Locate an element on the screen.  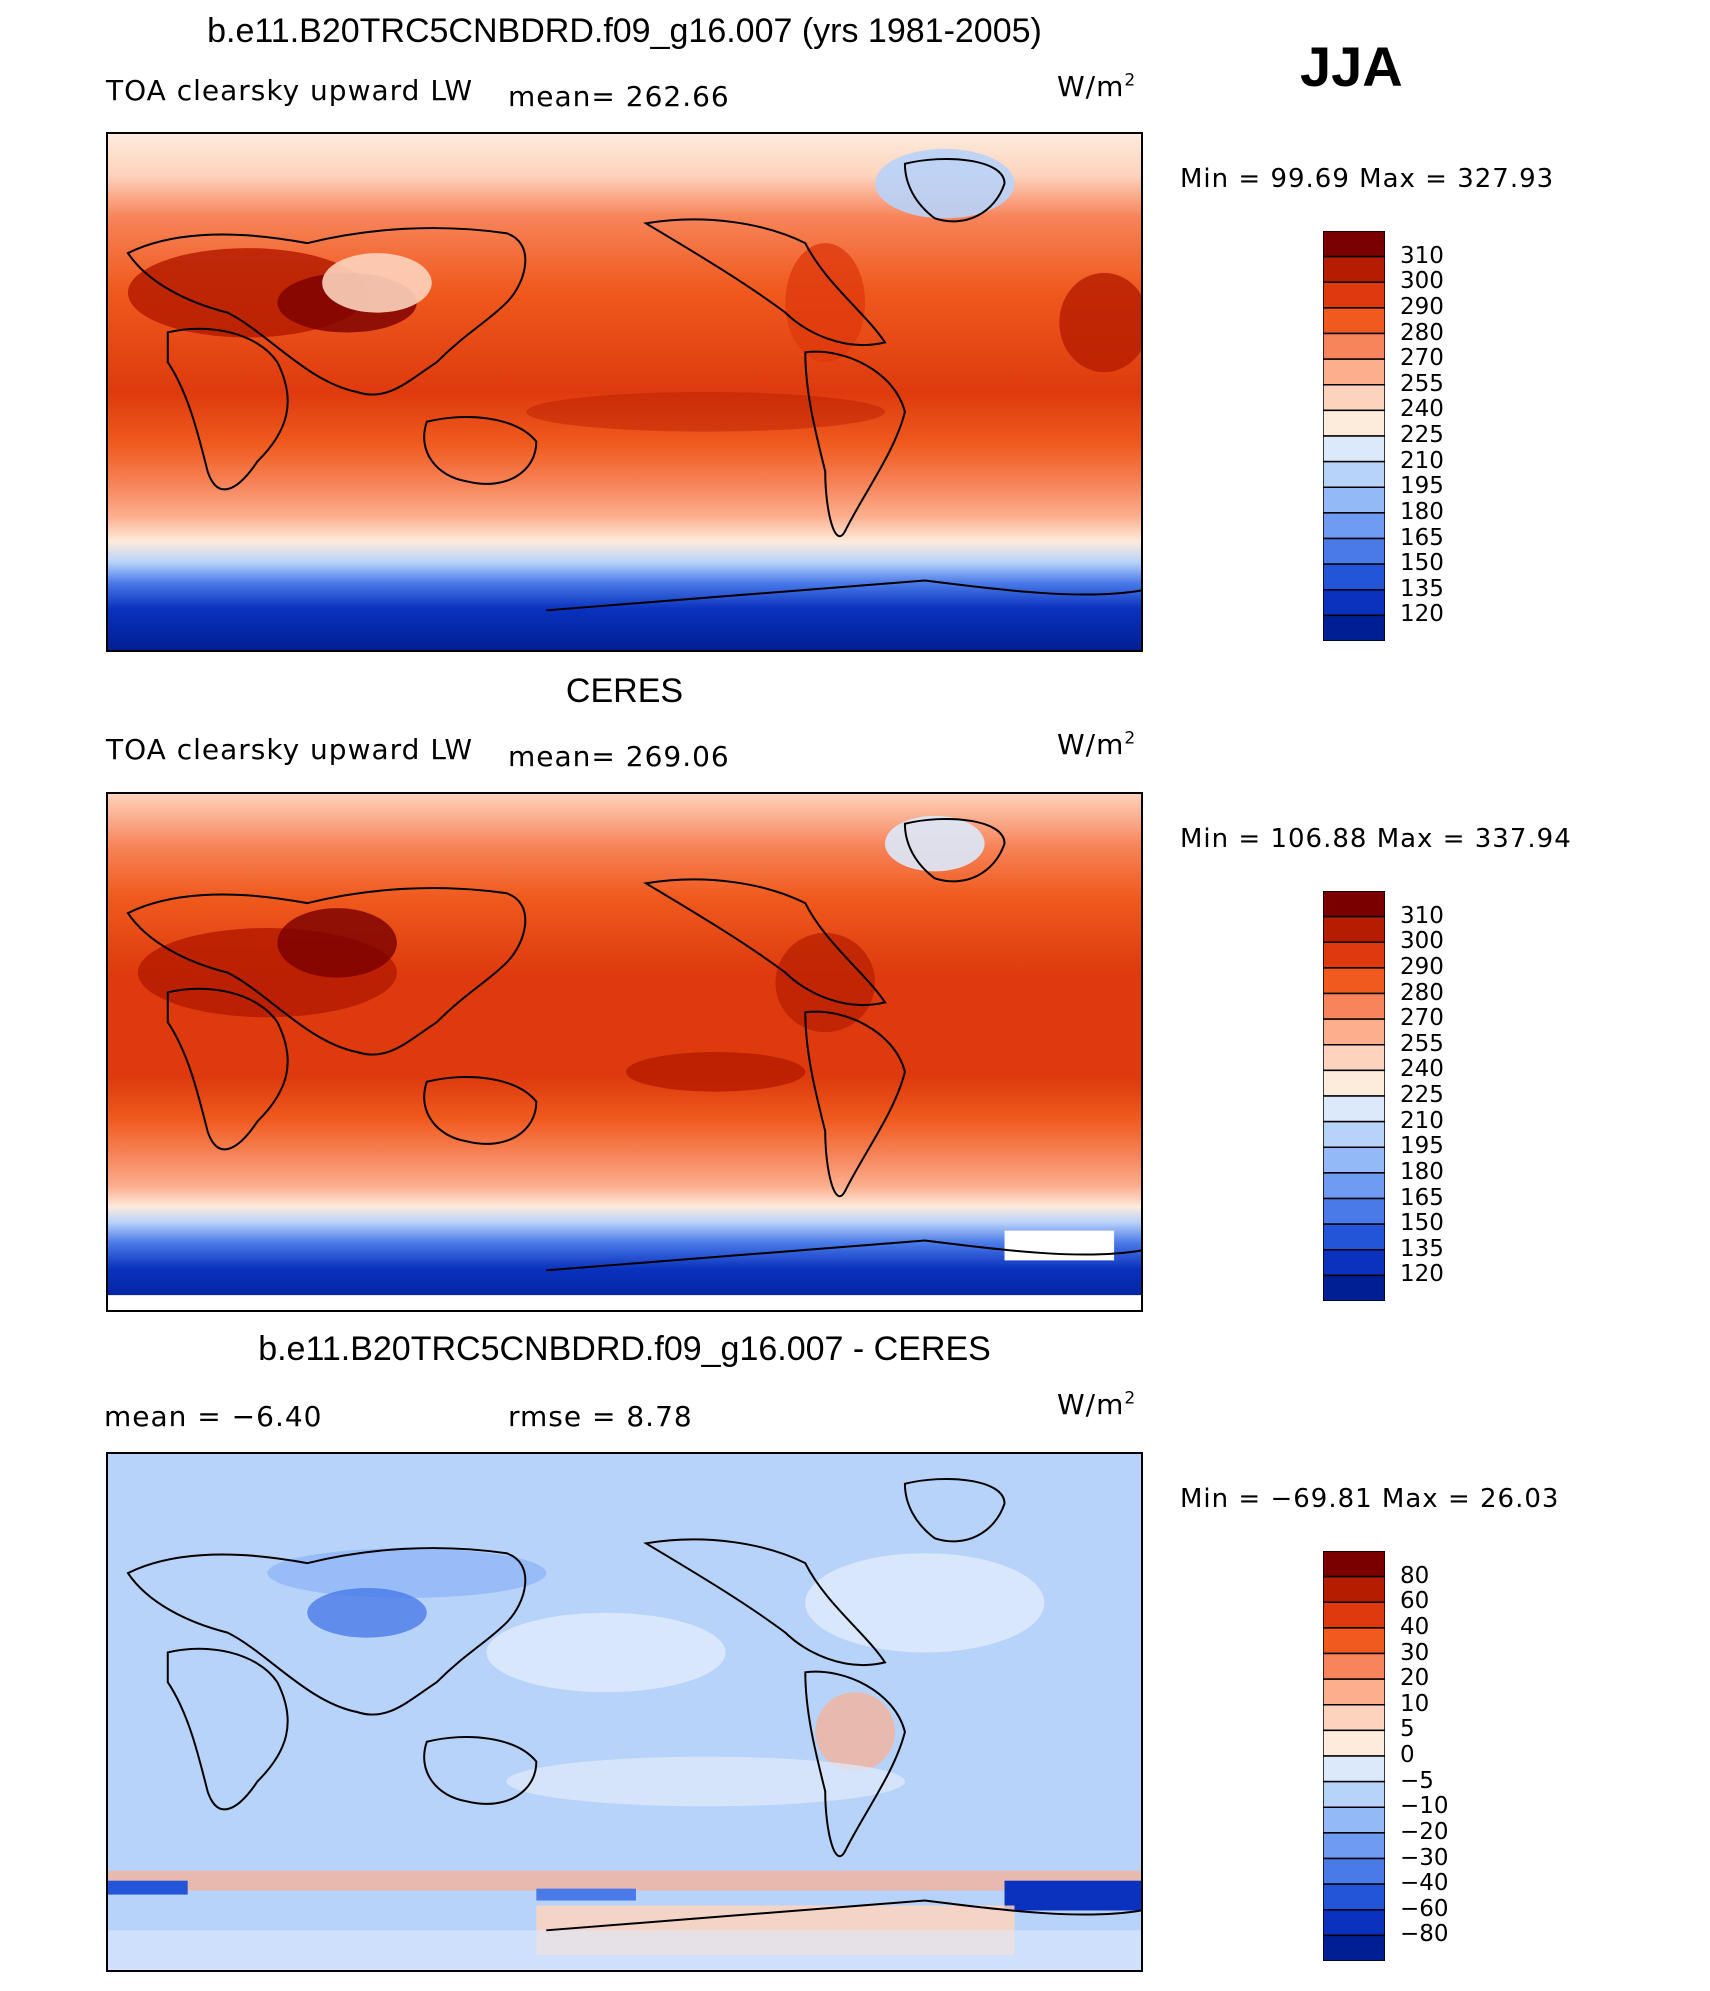
colorbar-tick-label: 80 is located at coordinates (1415, 1575).